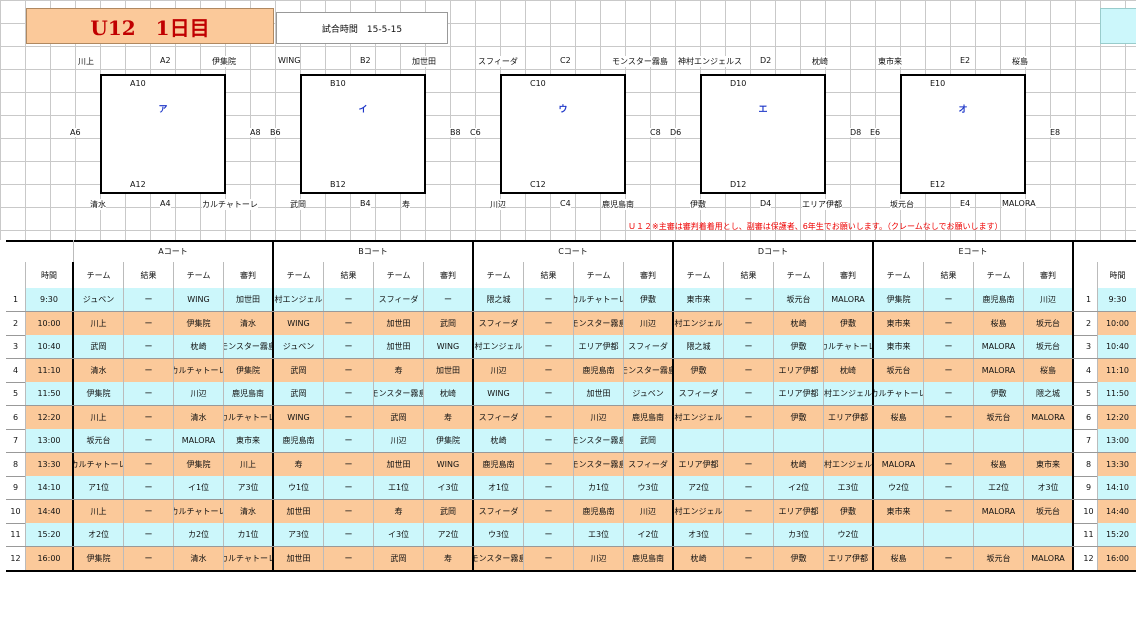 This screenshot has width=1136, height=640. Describe the element at coordinates (849, 370) in the screenshot. I see `referee-cell: 枕崎` at that location.